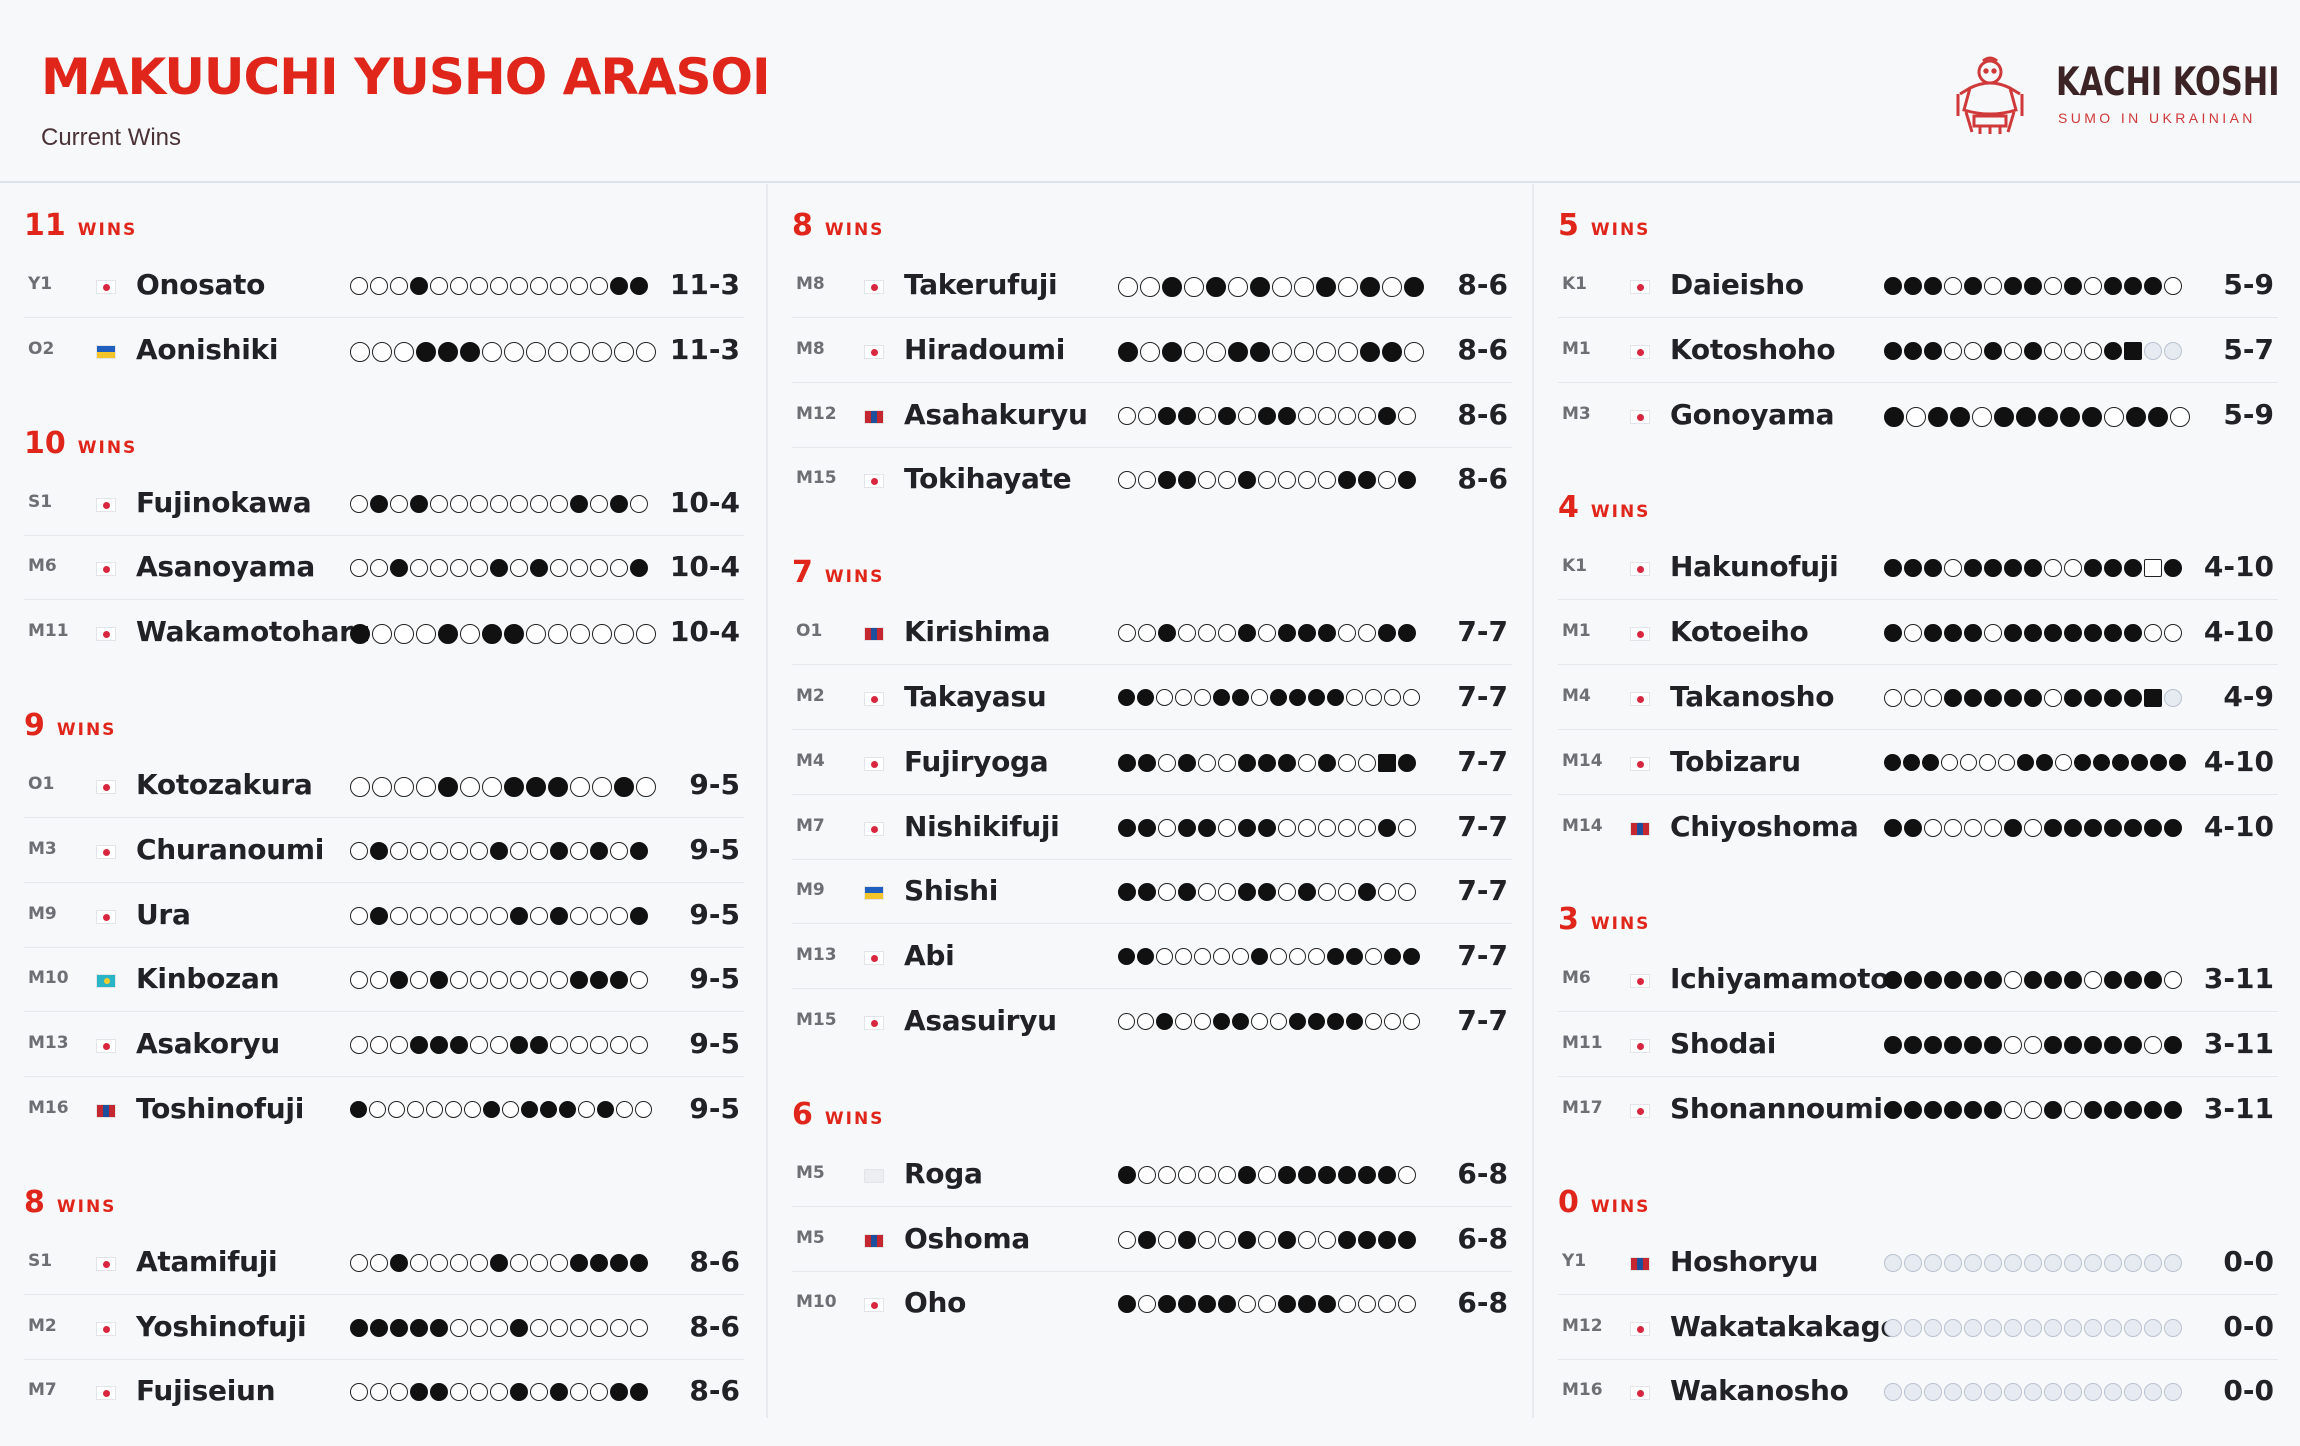 The height and width of the screenshot is (1446, 2300). Describe the element at coordinates (384, 1110) in the screenshot. I see `wrestler-row: M16 Toshinofuji 9-5` at that location.